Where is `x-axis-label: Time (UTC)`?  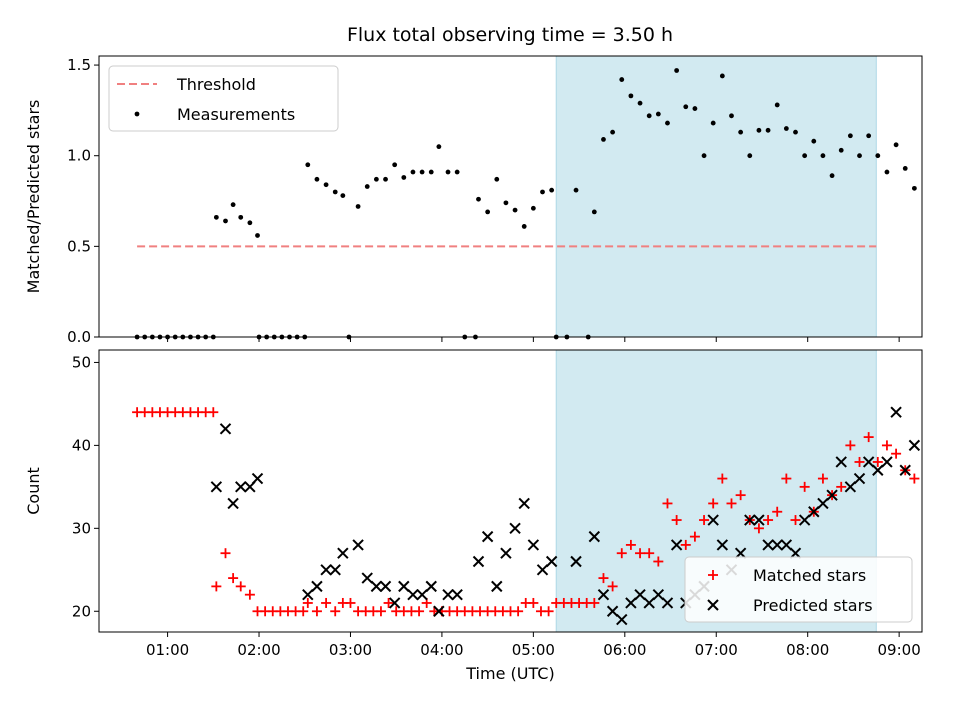
x-axis-label: Time (UTC) is located at coordinates (509, 673).